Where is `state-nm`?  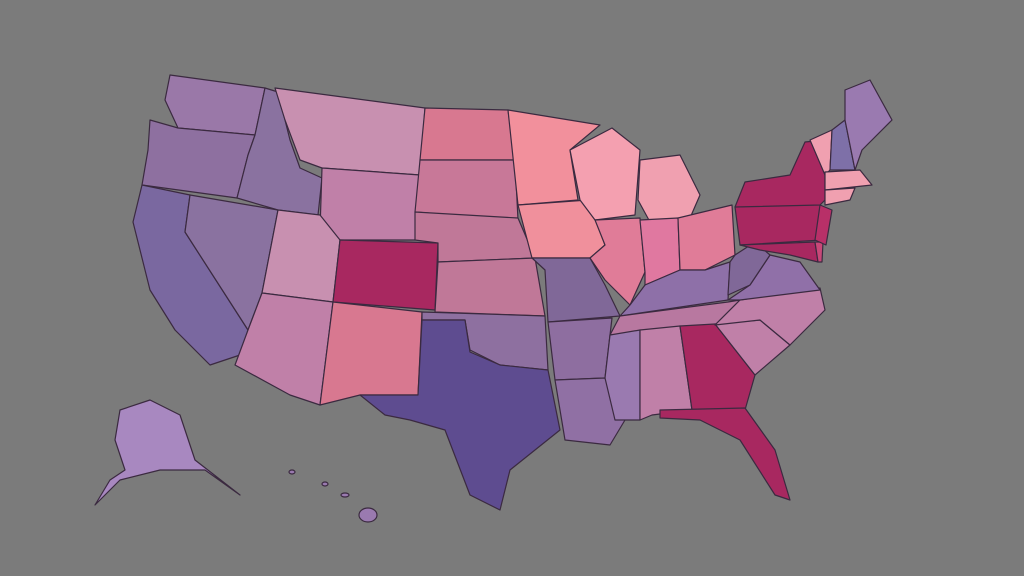
state-nm is located at coordinates (371, 353).